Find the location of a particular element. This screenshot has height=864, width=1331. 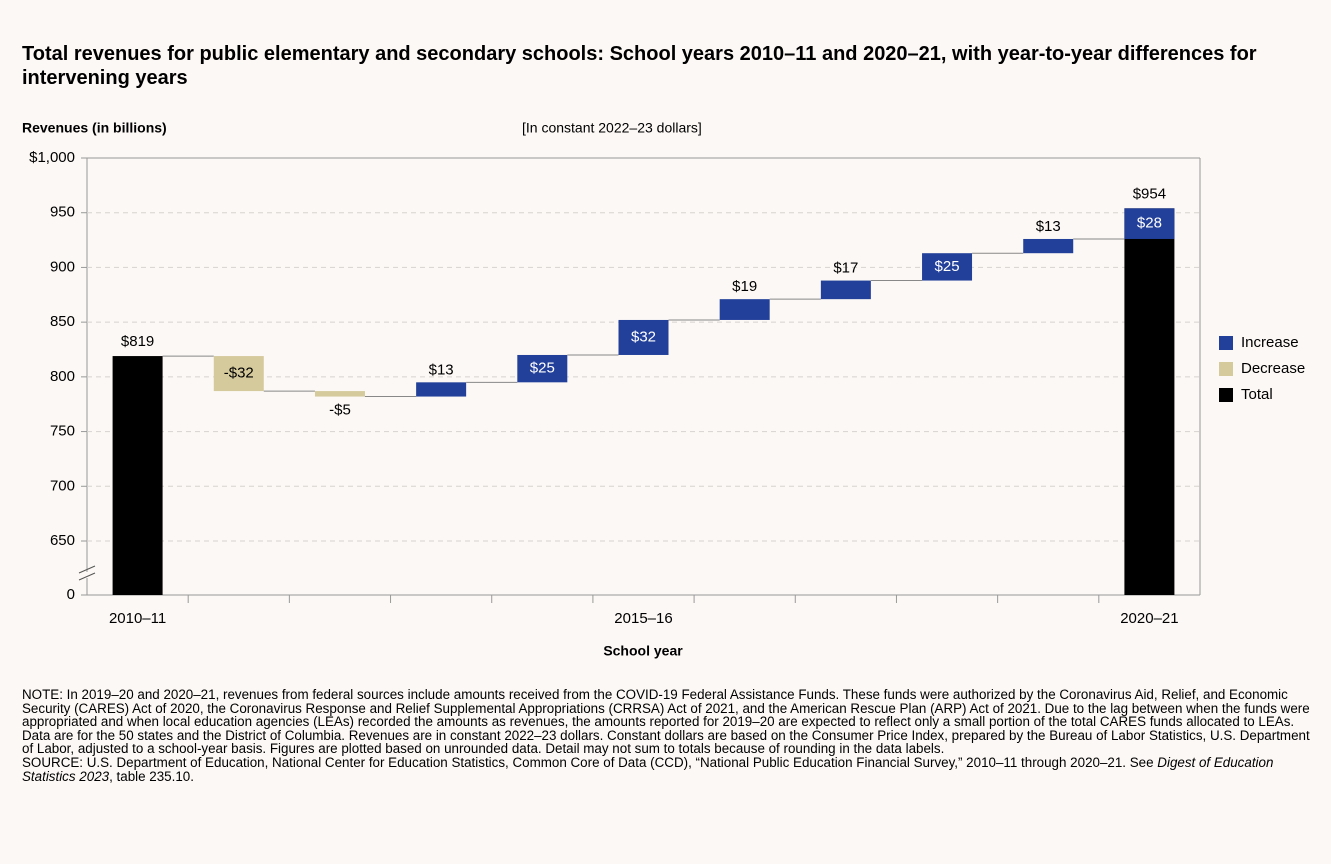

data-label: $32 is located at coordinates (643, 336).